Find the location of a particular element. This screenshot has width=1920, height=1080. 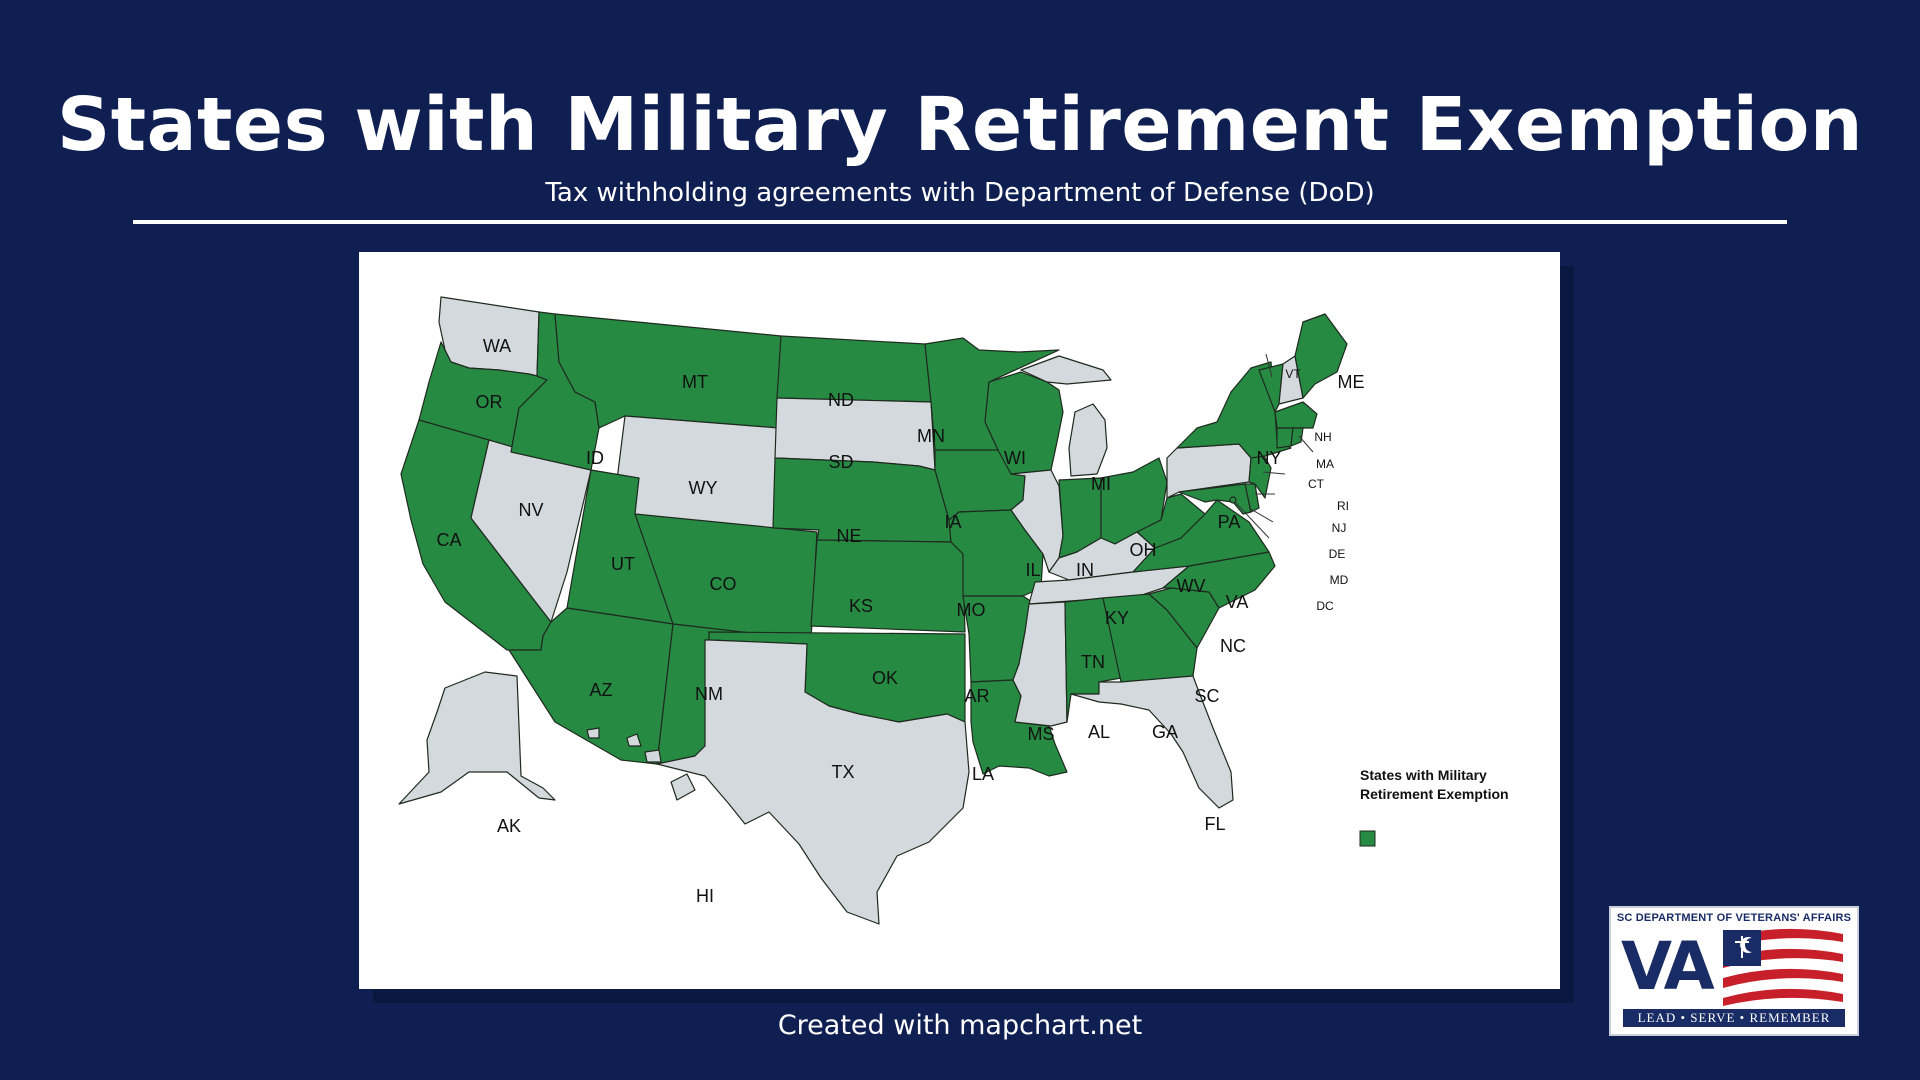

label-sd: SD is located at coordinates (840, 462).